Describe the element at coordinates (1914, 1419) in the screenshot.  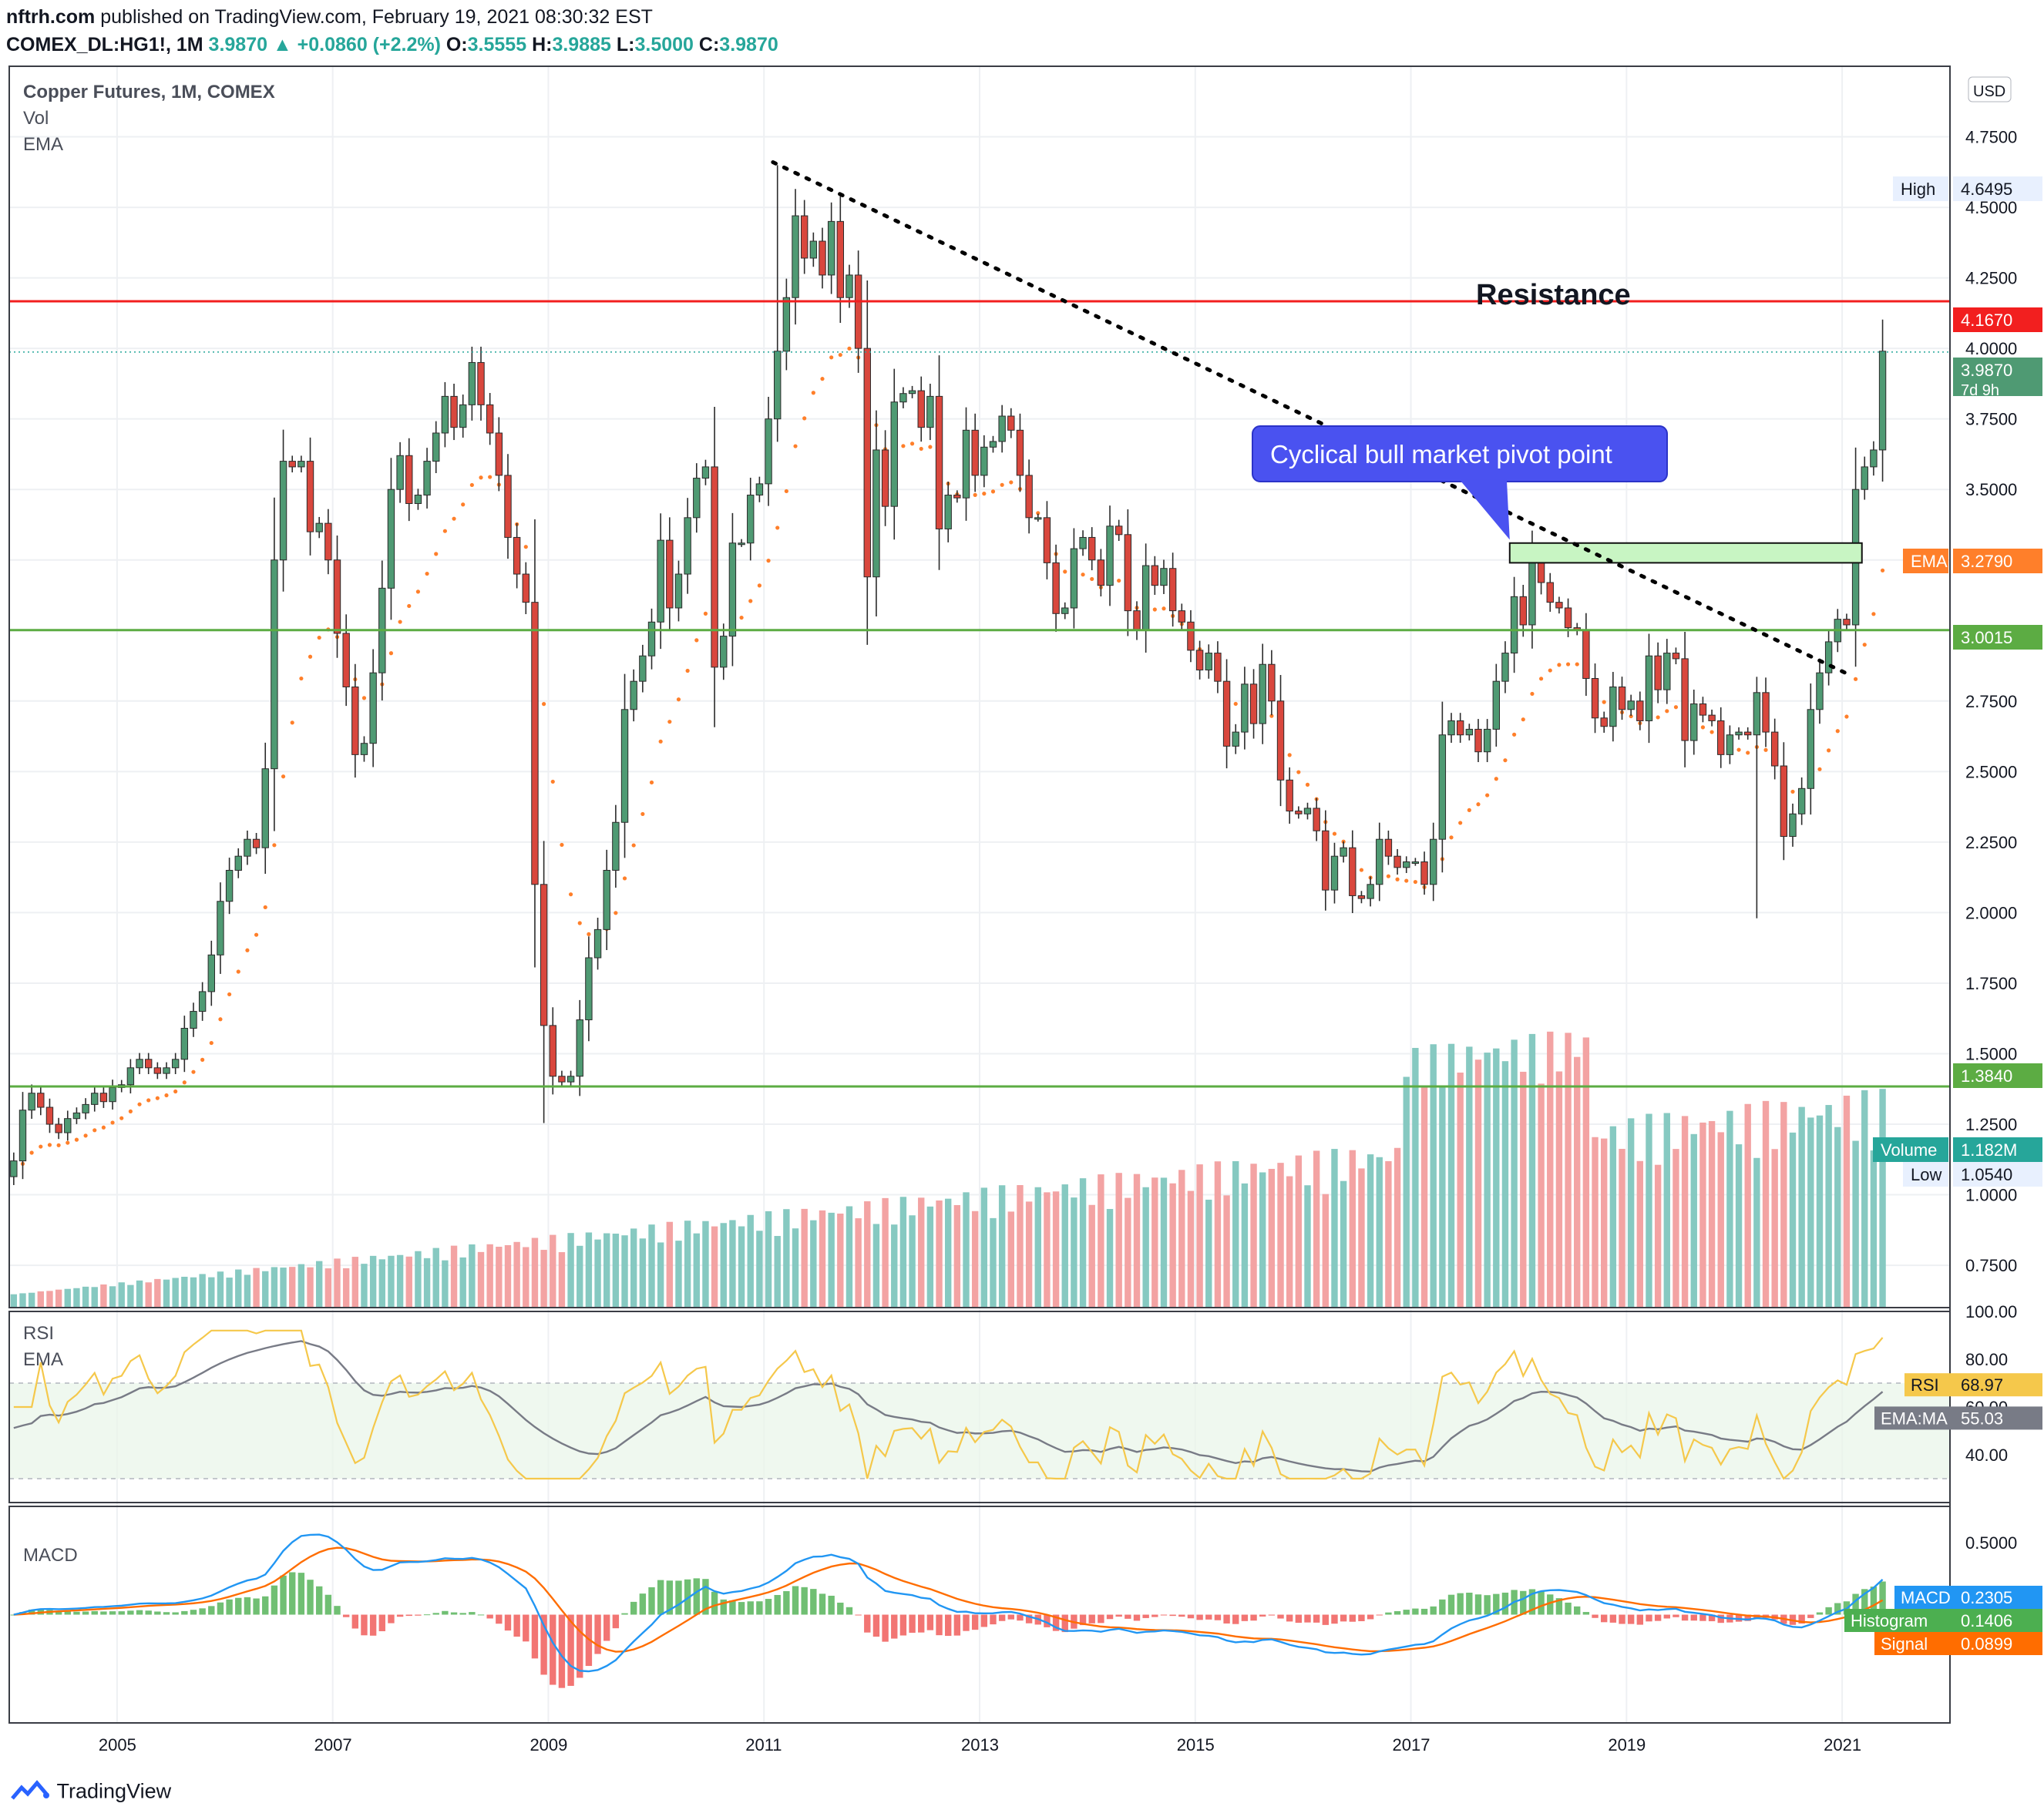
I see `rsi-series-name: EMA:MA` at that location.